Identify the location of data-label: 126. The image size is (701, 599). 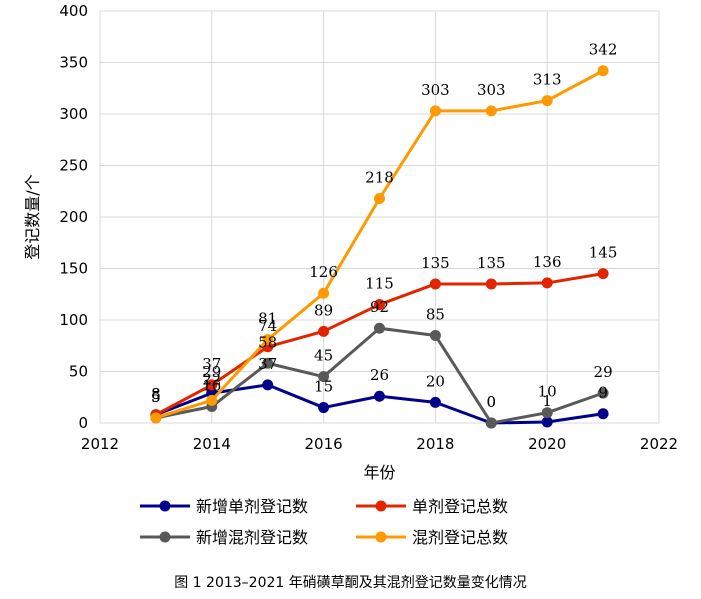
(323, 272).